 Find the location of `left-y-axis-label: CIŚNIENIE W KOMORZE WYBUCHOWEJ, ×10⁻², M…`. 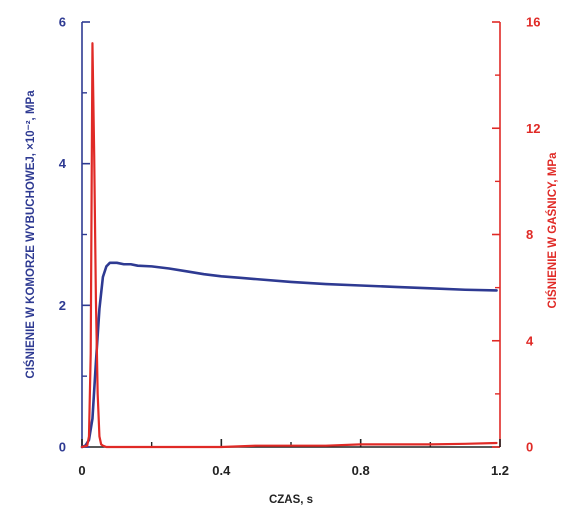

left-y-axis-label: CIŚNIENIE W KOMORZE WYBUCHOWEJ, ×10⁻², M… is located at coordinates (30, 234).